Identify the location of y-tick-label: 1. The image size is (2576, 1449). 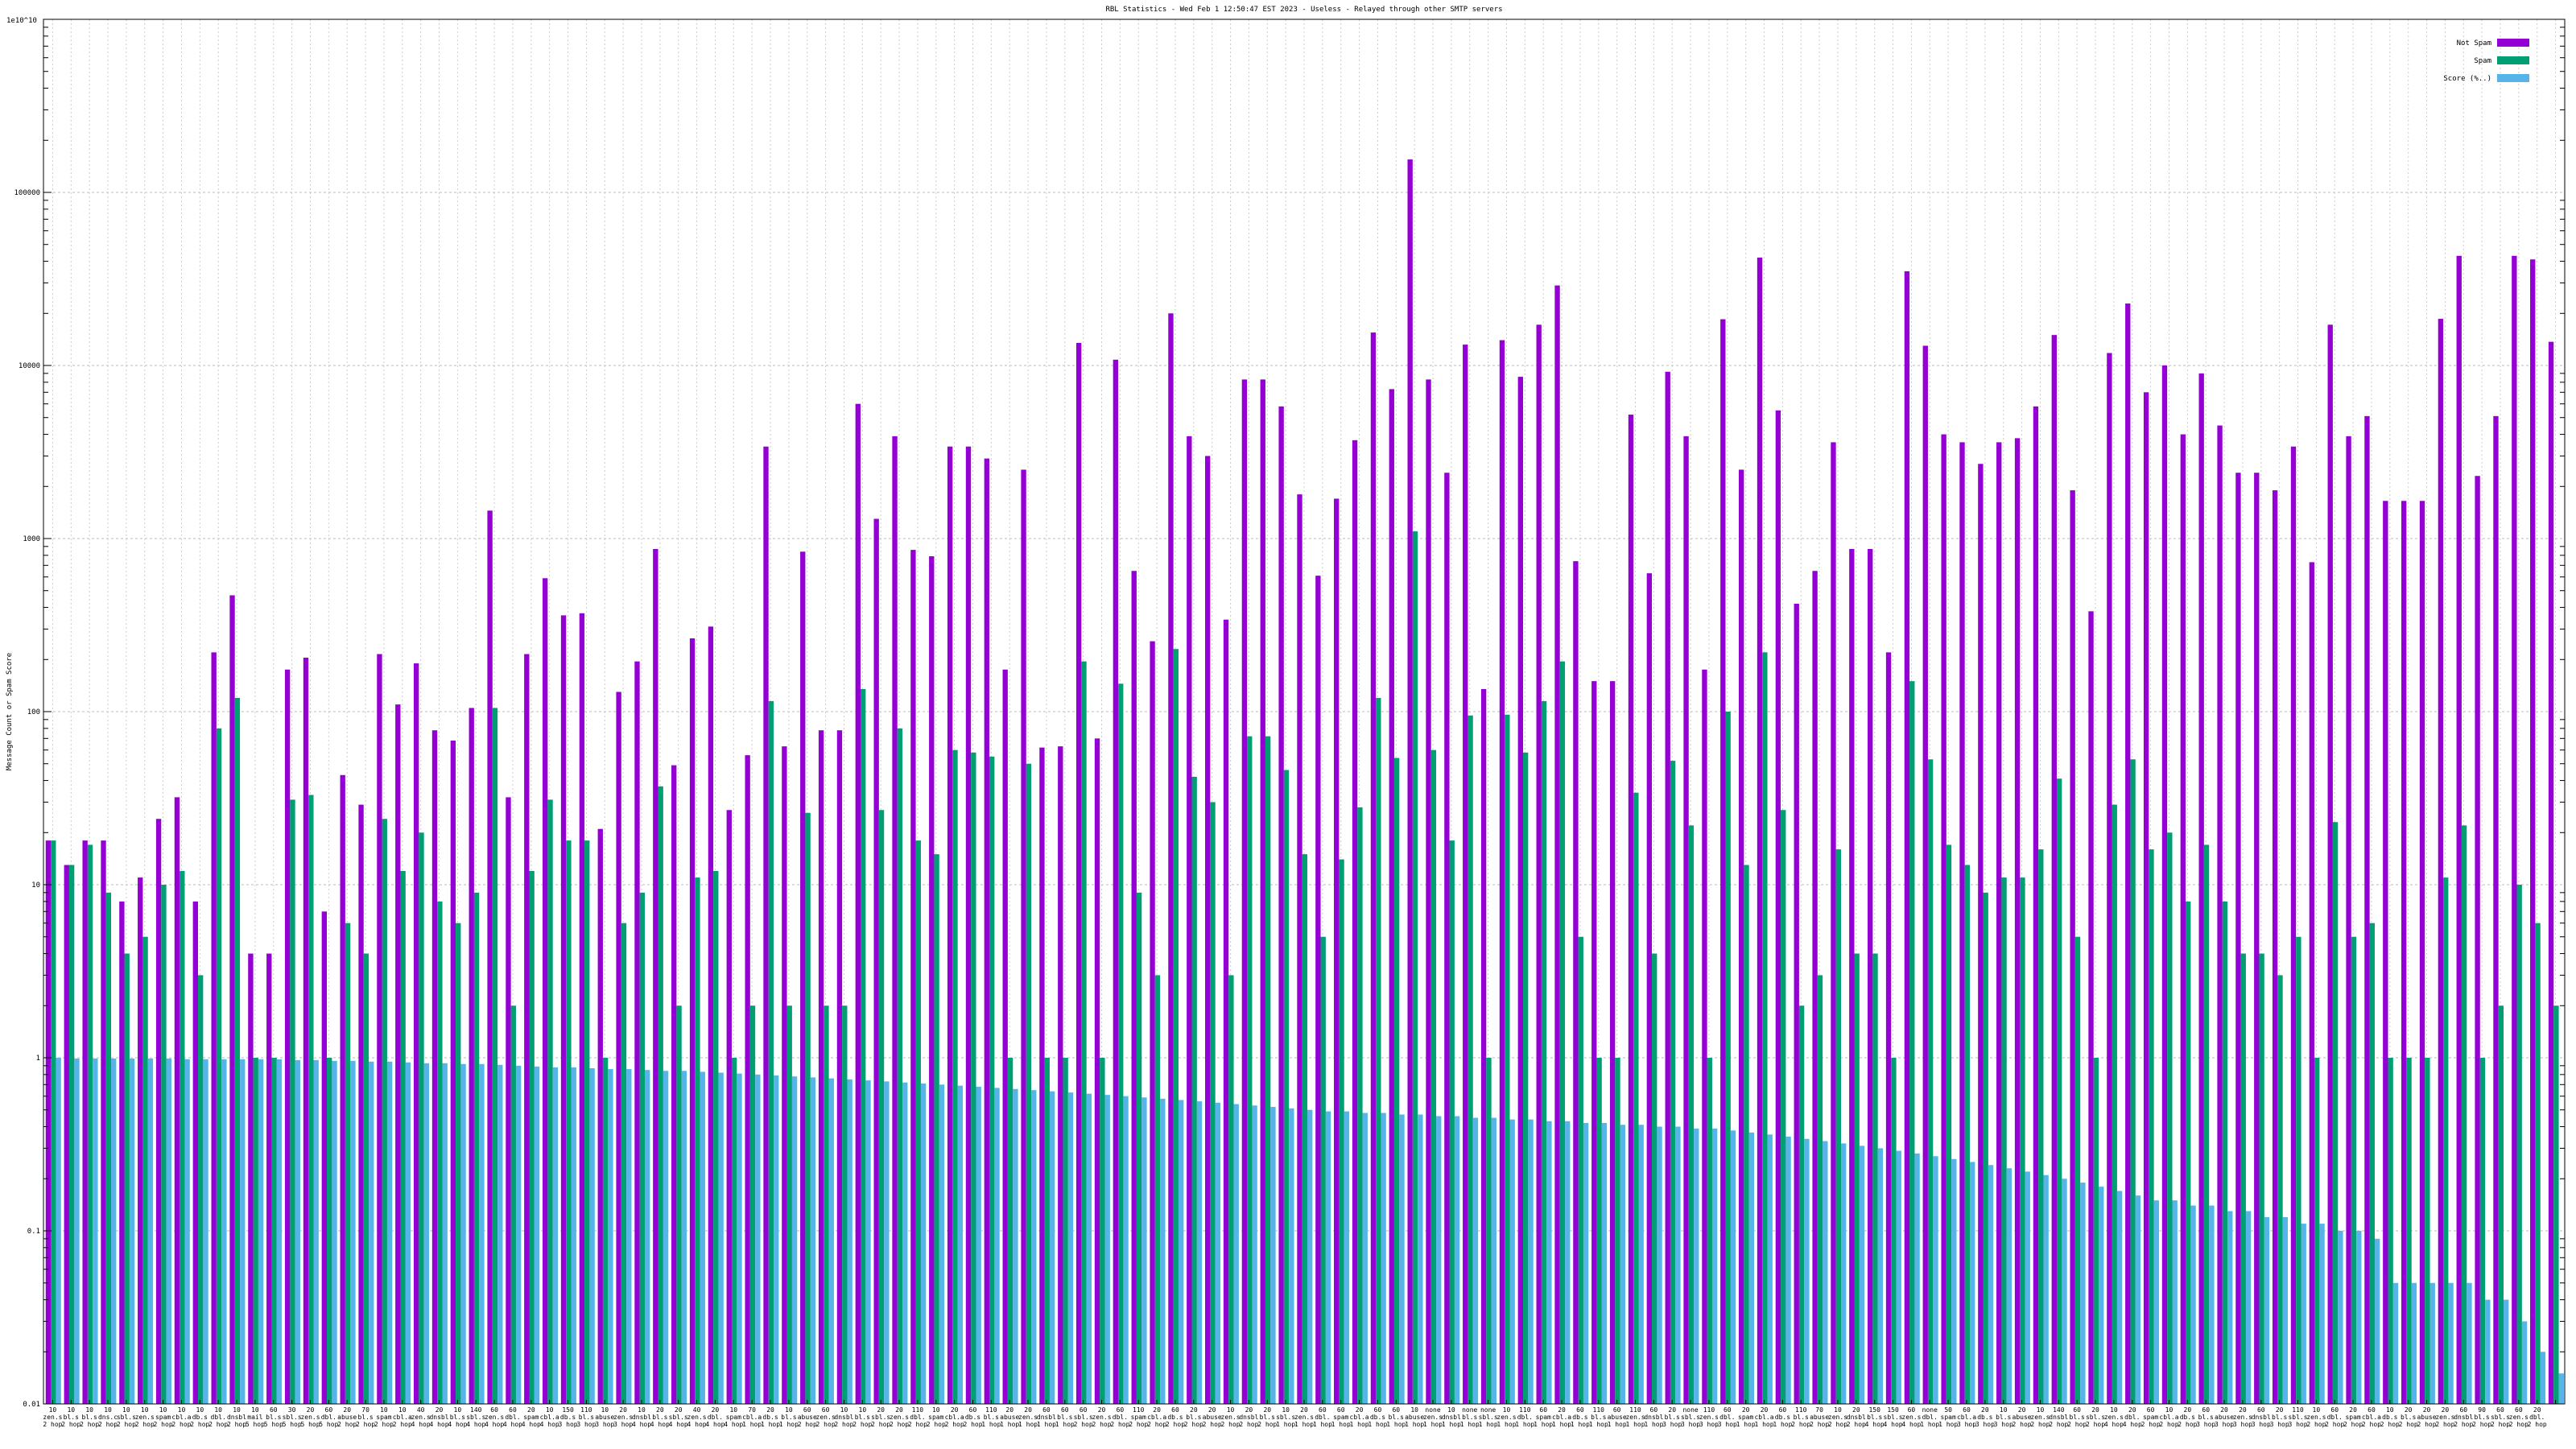
(38, 1059).